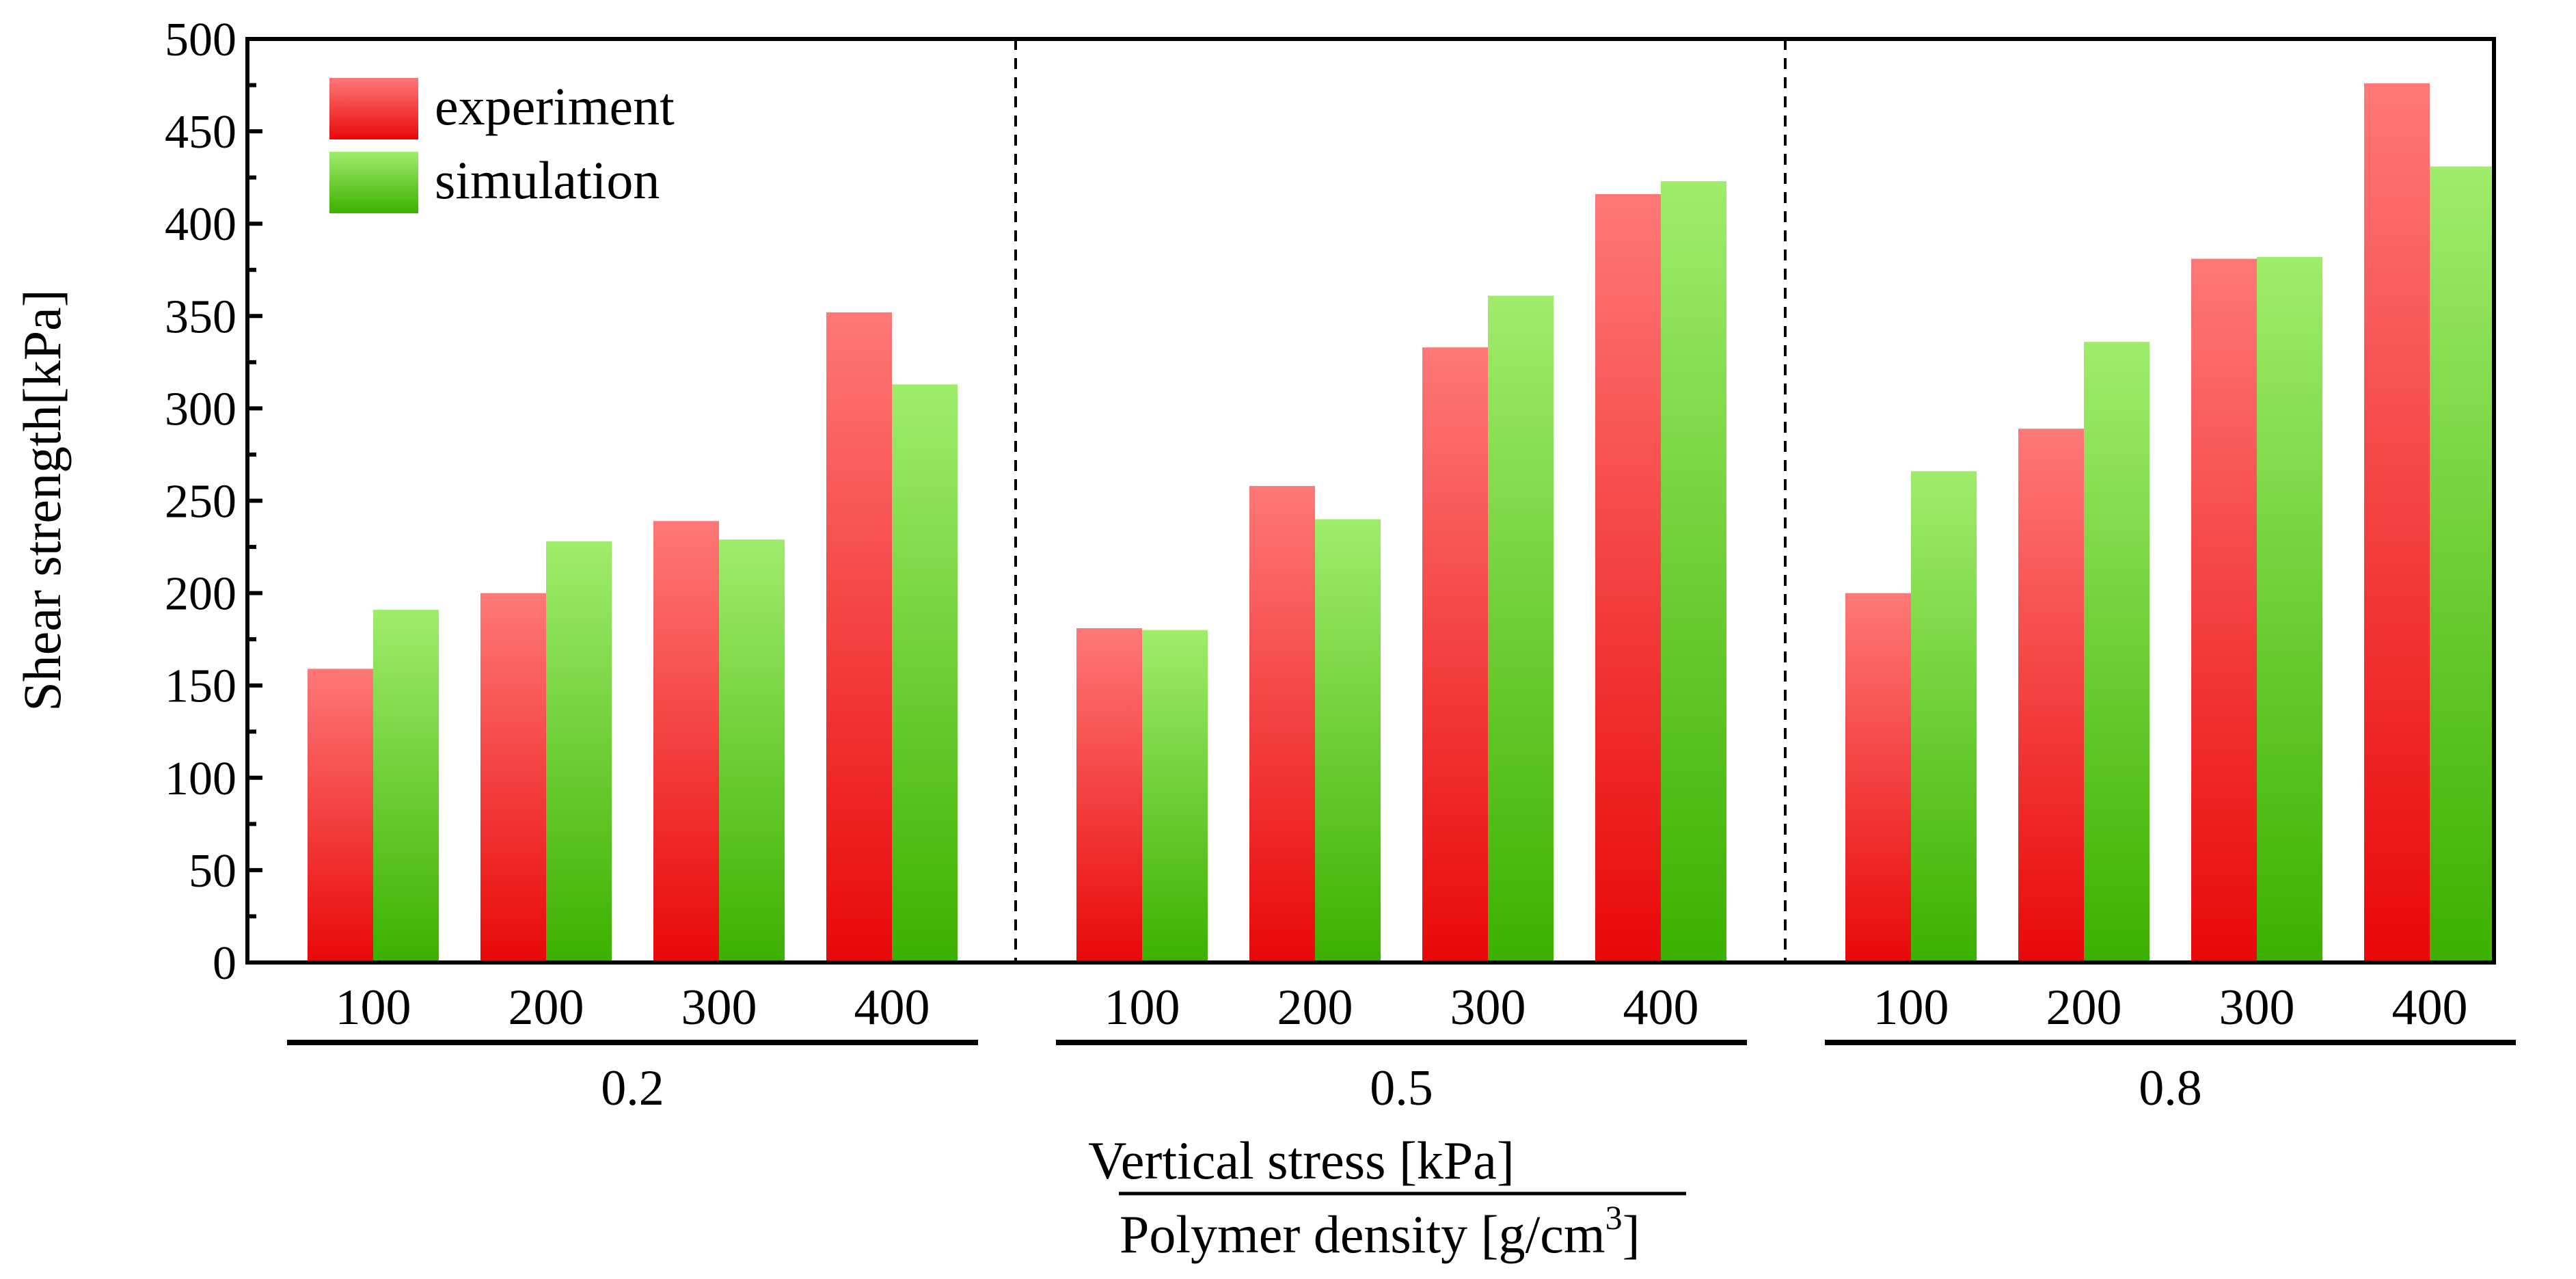 The height and width of the screenshot is (1279, 2576). I want to click on x-group-label: 0.5, so click(1402, 1088).